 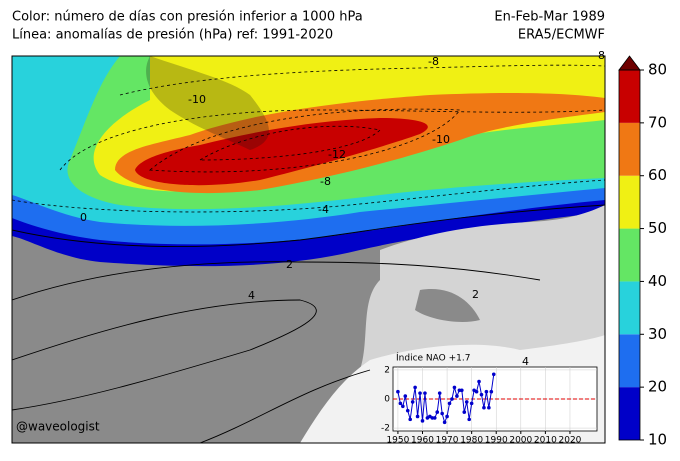 I want to click on colorbar-frame, so click(x=629, y=255).